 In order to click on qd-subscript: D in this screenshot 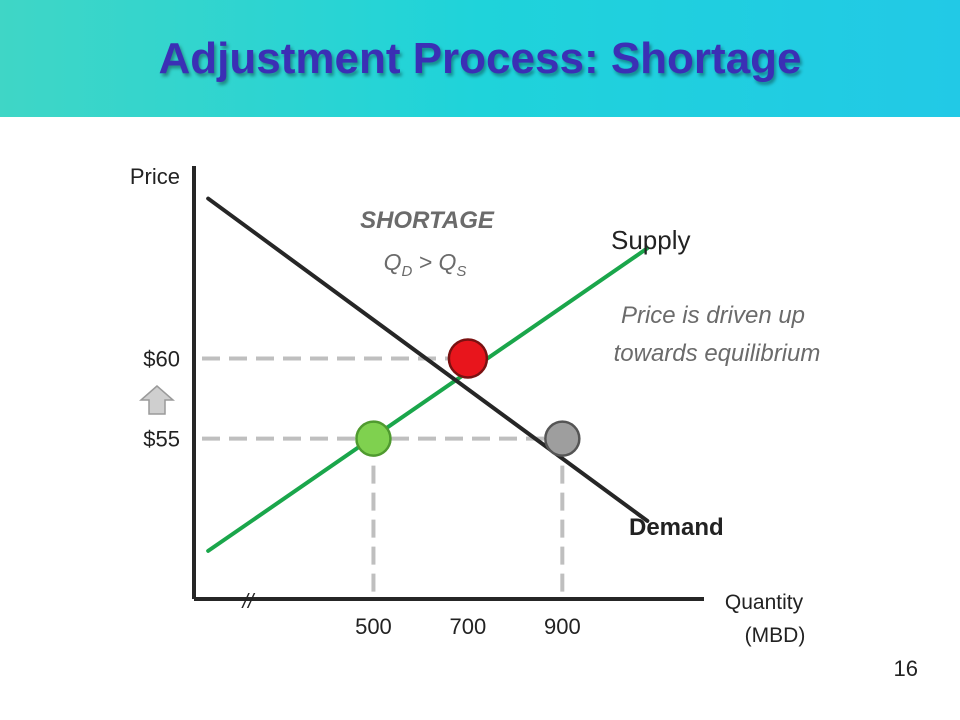, I will do `click(406, 271)`.